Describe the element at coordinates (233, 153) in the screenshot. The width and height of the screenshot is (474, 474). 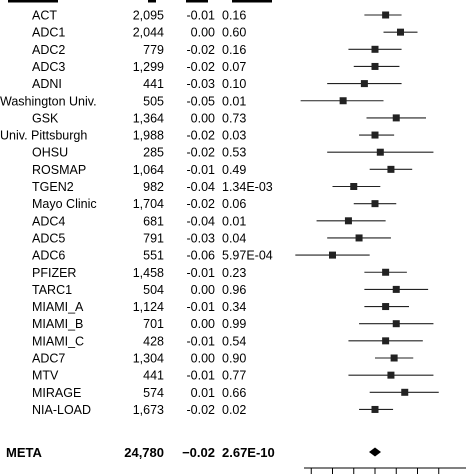
I see `table-row: OHSU 285 -0.02 0.53` at that location.